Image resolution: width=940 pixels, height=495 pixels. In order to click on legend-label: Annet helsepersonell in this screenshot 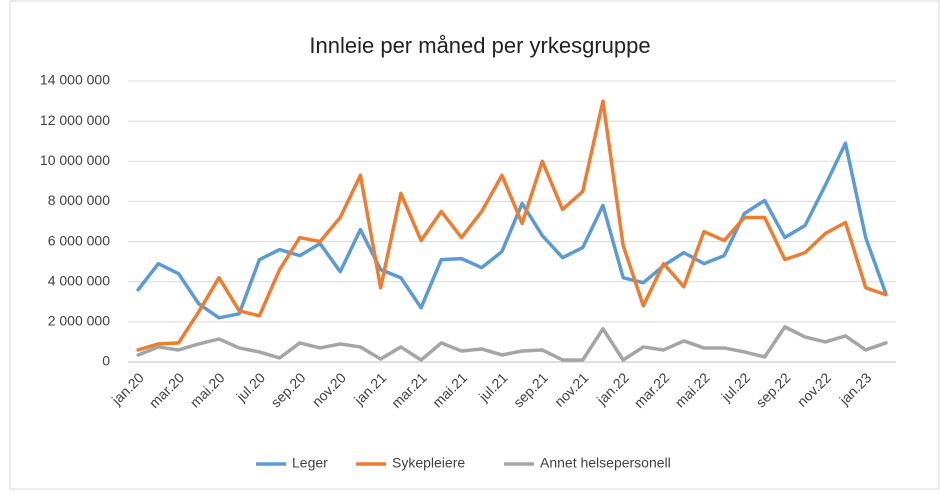, I will do `click(605, 463)`.